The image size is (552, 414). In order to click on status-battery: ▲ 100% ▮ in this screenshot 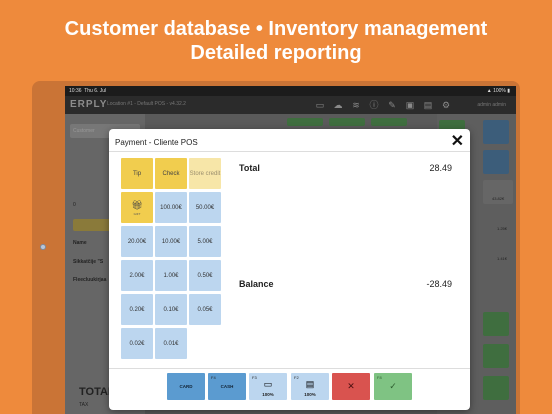, I will do `click(498, 91)`.